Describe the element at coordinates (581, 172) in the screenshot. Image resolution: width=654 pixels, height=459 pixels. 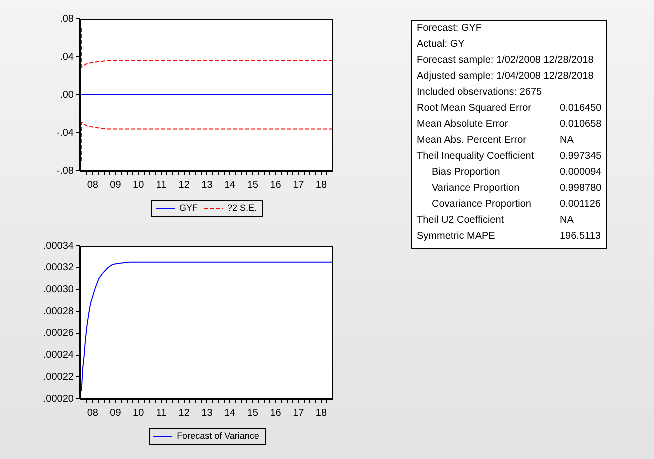
I see `text: 0.000094` at that location.